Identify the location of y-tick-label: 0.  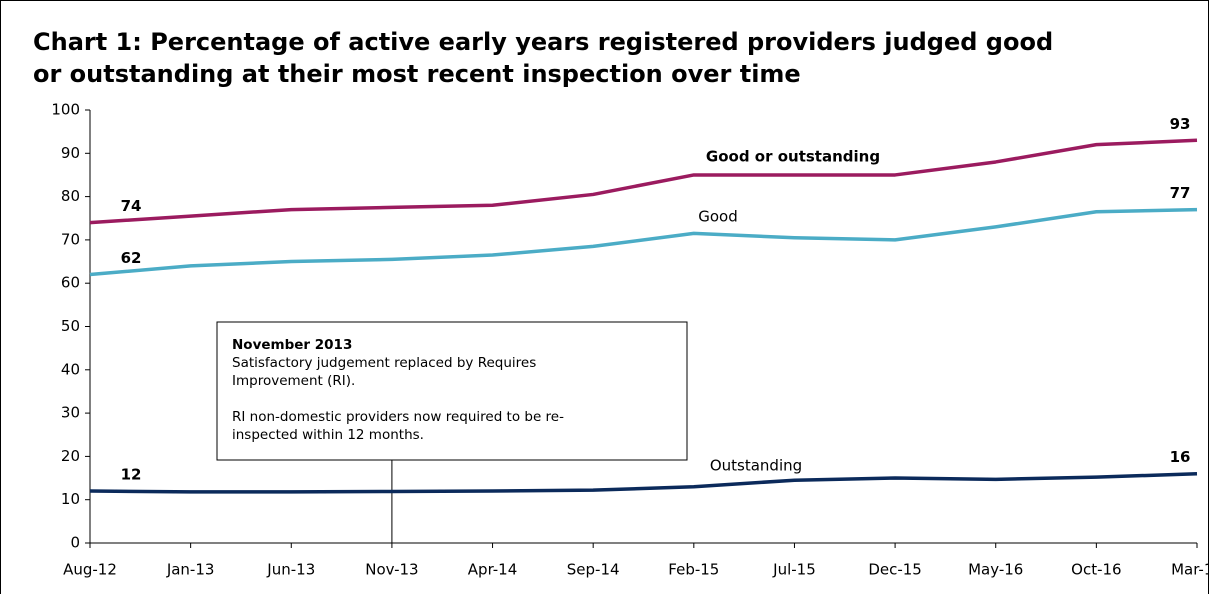
(75, 543).